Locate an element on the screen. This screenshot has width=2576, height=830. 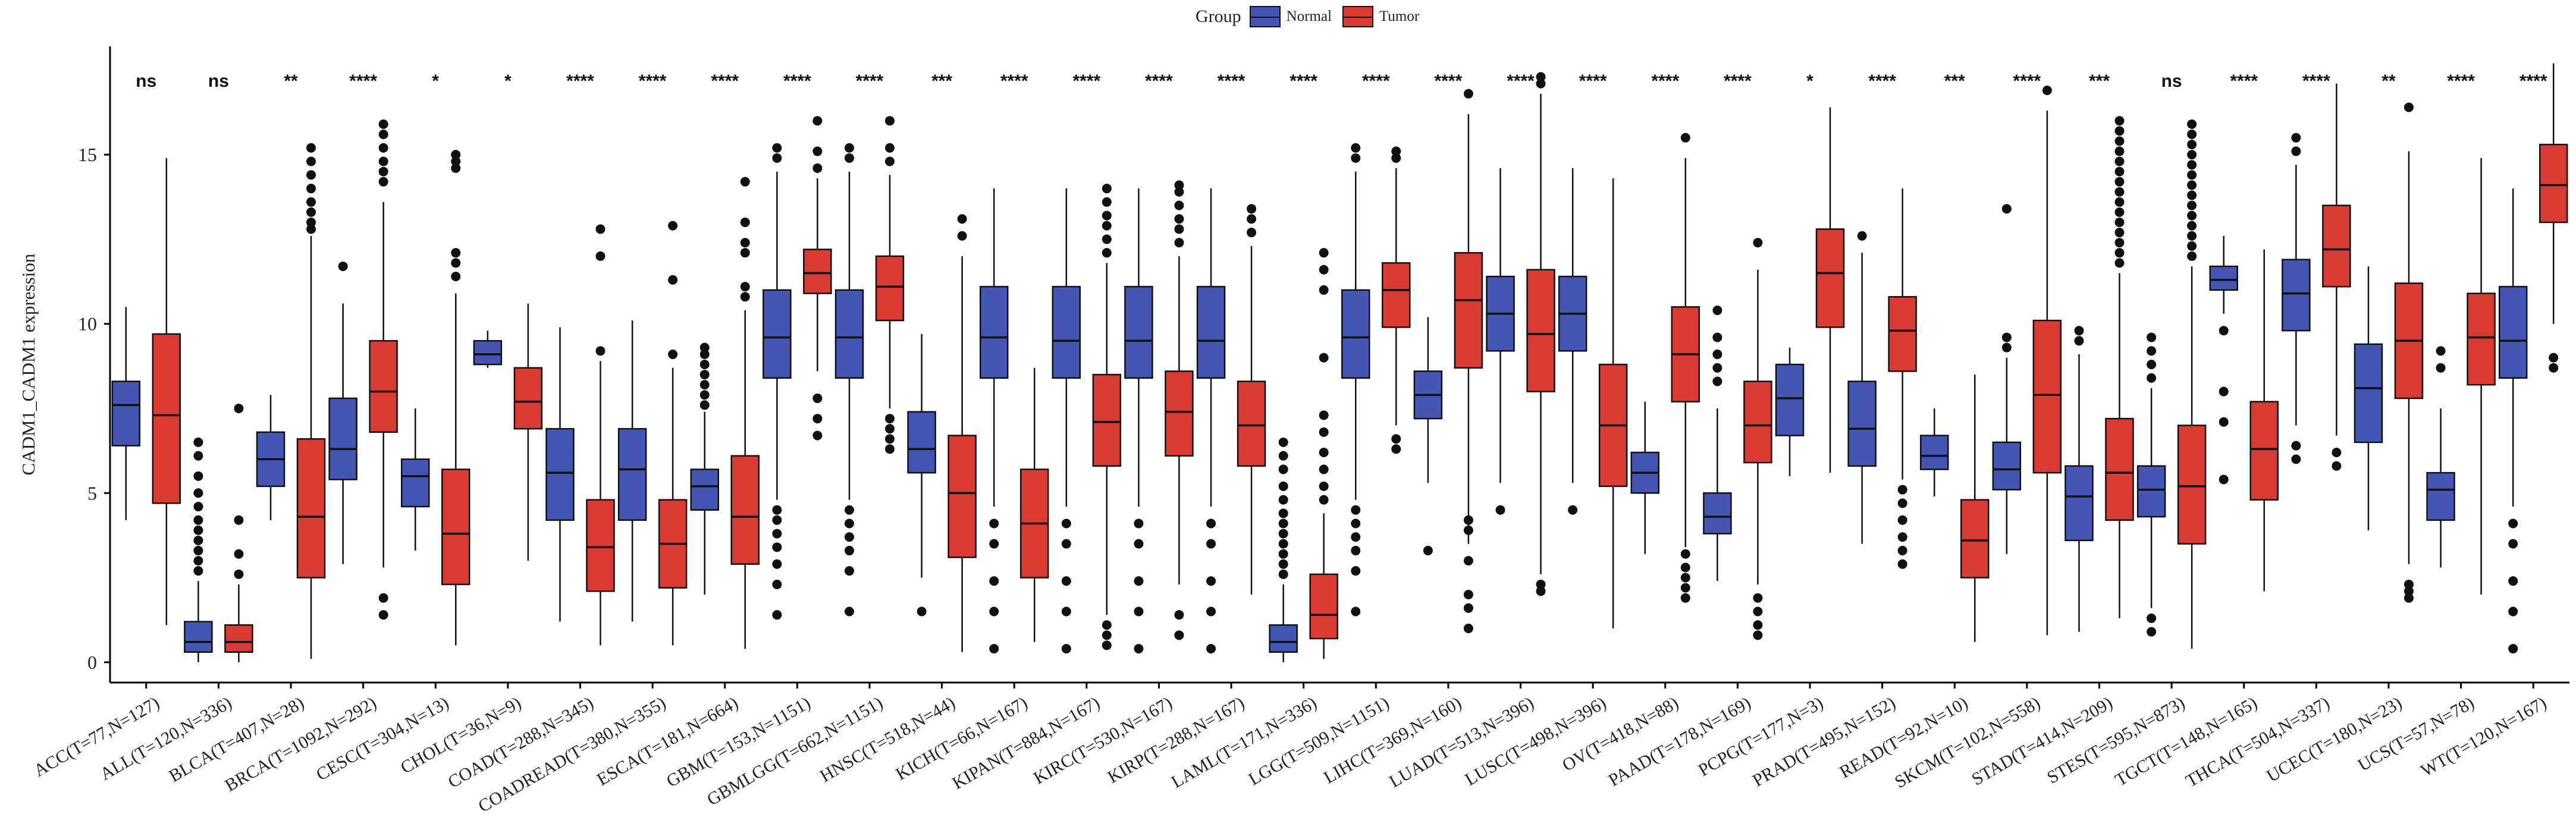
y-axis-title: CADM1_CADM1 expression is located at coordinates (28, 364).